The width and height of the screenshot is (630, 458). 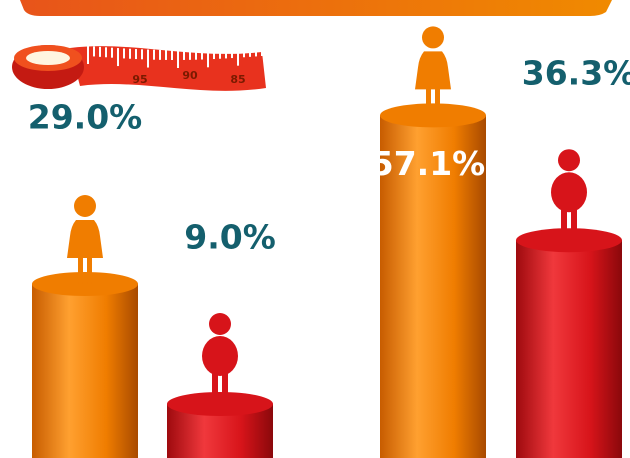 What do you see at coordinates (190, 75) in the screenshot?
I see `tape-label: 90` at bounding box center [190, 75].